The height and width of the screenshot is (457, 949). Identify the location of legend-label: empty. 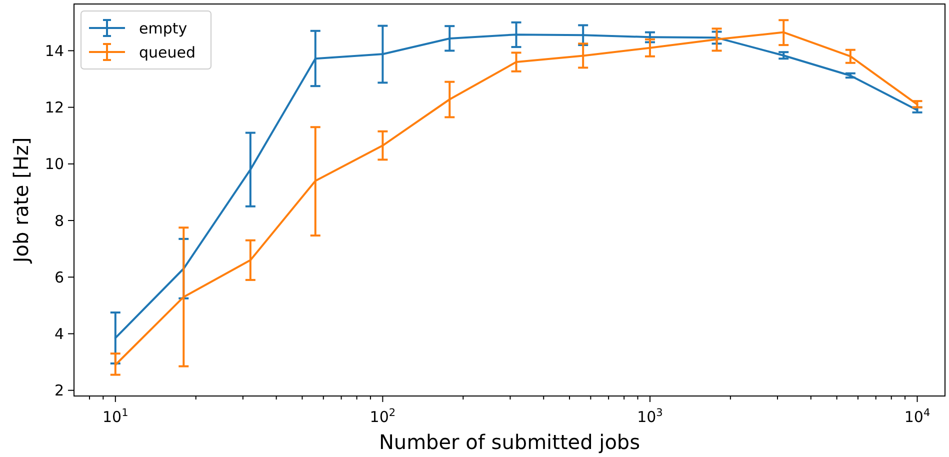
(163, 28).